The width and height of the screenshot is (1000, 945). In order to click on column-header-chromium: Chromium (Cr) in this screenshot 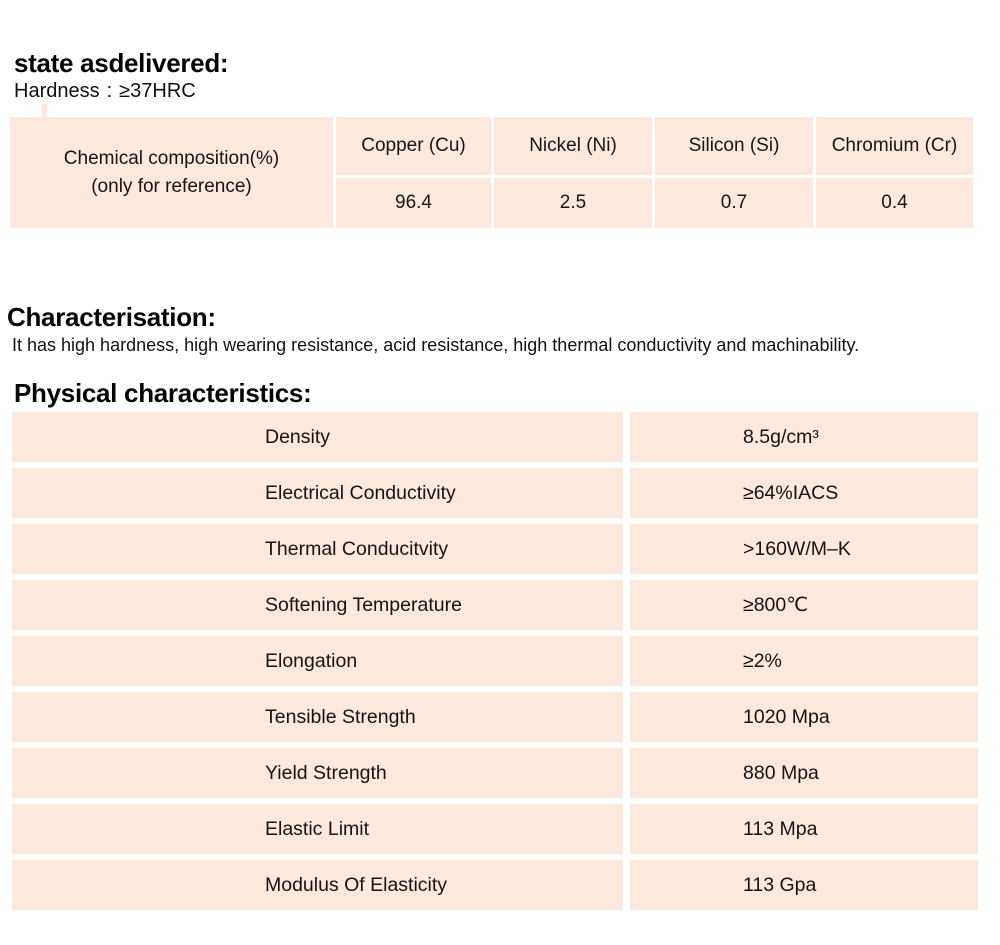, I will do `click(894, 146)`.